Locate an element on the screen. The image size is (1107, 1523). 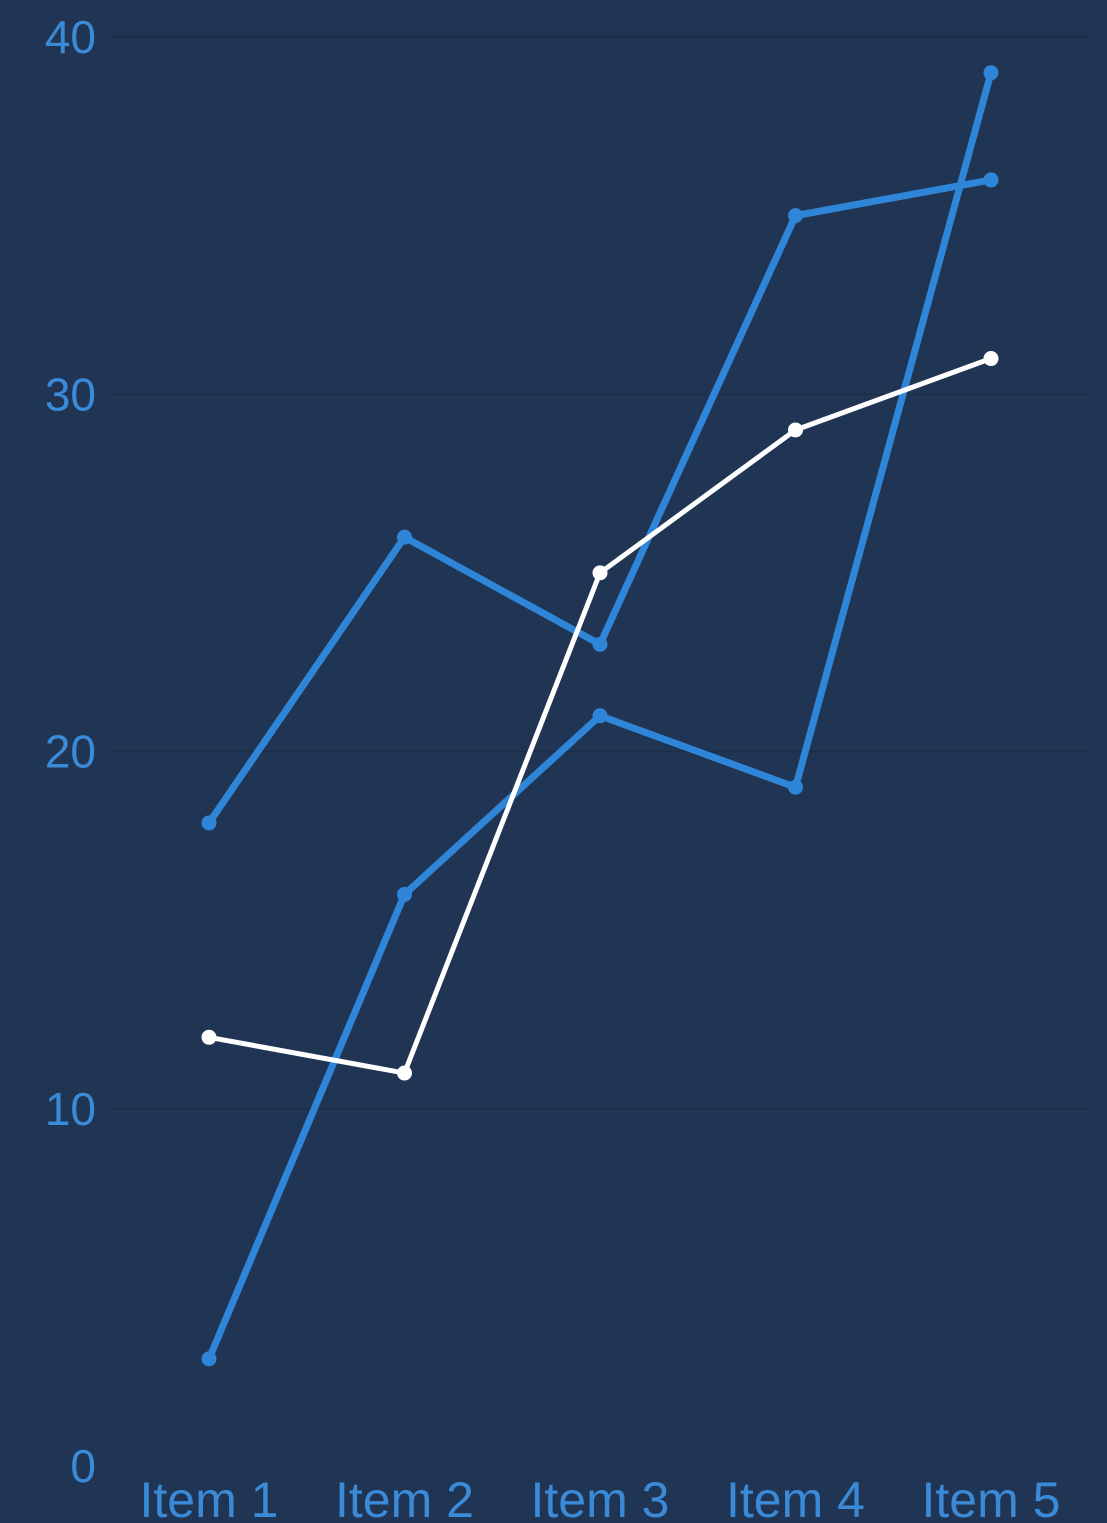
x-tick-label: Item 1 is located at coordinates (209, 1497).